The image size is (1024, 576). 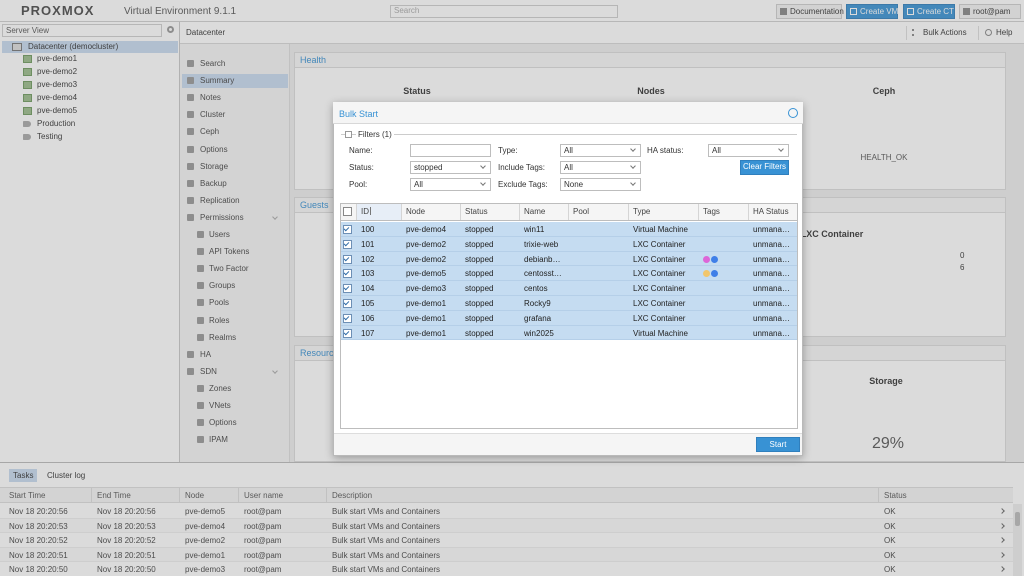 I want to click on grid-cell: 106, so click(x=368, y=318).